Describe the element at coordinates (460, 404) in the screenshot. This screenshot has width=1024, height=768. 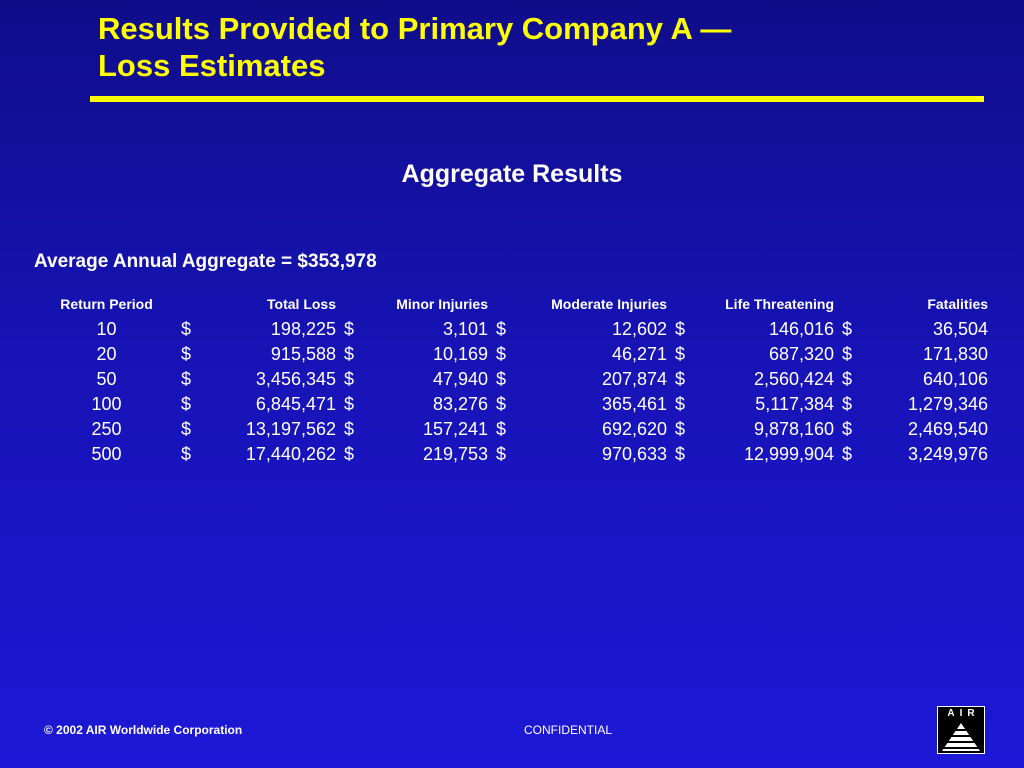
I see `minor-injuries-cell: 83,276` at that location.